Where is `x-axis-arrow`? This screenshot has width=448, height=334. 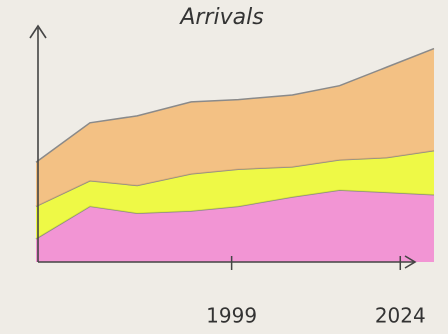
x-axis-arrow is located at coordinates (410, 262).